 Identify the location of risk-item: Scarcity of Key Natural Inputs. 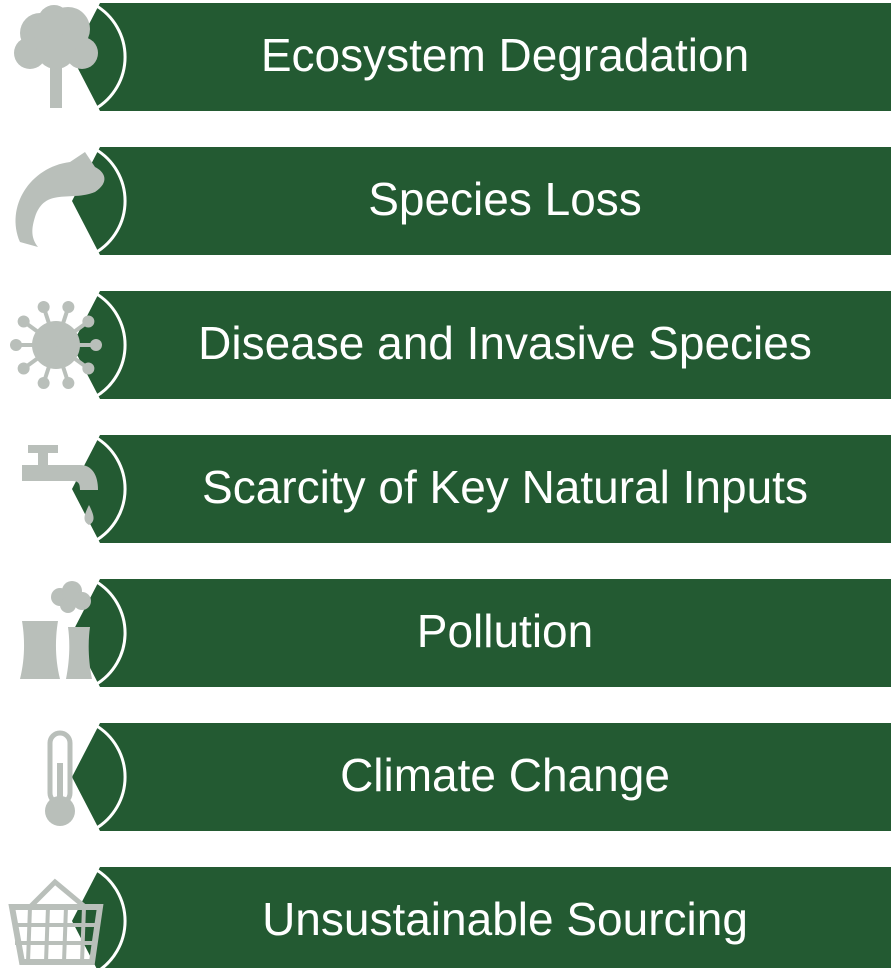
(456, 489).